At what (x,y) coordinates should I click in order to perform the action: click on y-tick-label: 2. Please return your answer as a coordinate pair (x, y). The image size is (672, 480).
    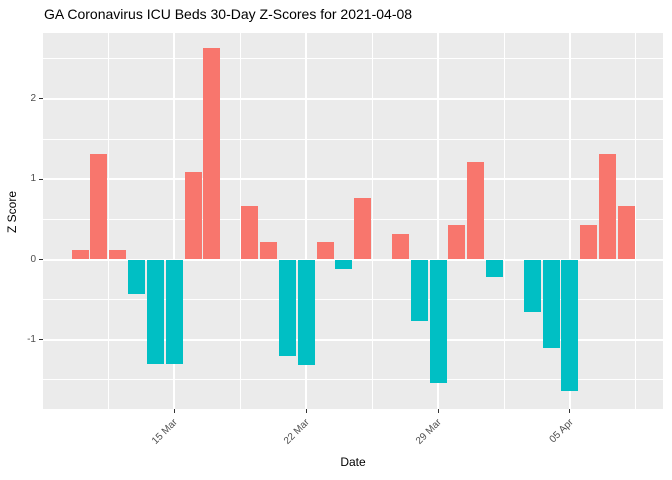
    Looking at the image, I should click on (33, 98).